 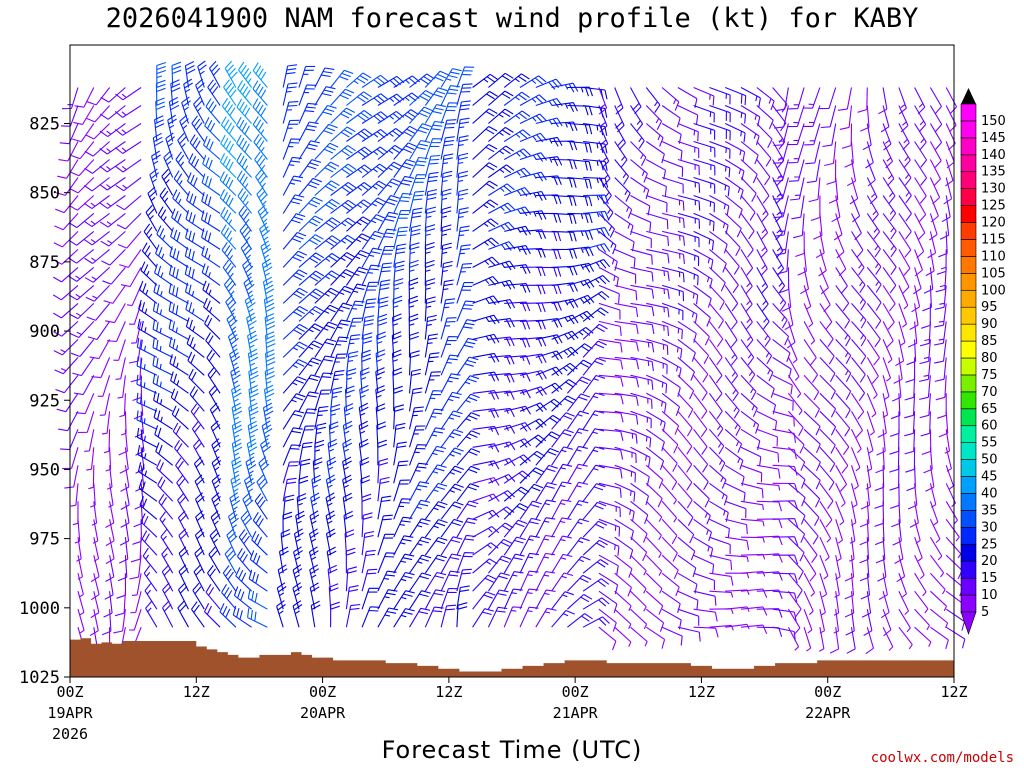 What do you see at coordinates (993, 290) in the screenshot?
I see `colorbar-label: 100` at bounding box center [993, 290].